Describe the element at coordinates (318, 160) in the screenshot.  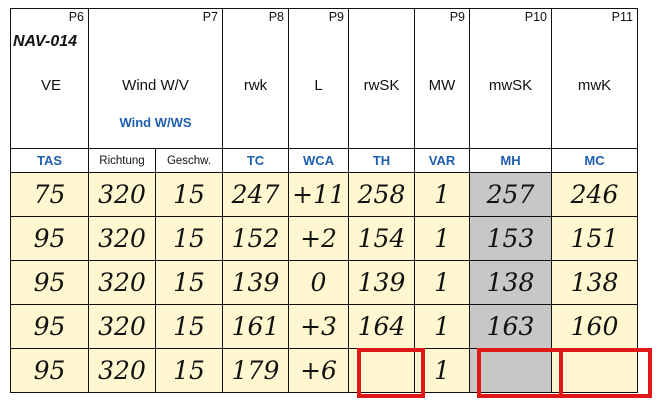
I see `subheader-wca: WCA` at that location.